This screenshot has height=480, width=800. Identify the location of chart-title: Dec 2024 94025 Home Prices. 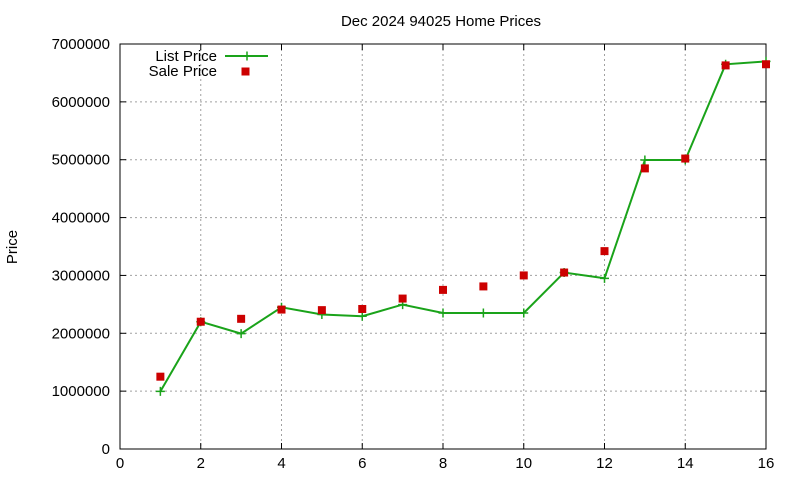
(441, 21).